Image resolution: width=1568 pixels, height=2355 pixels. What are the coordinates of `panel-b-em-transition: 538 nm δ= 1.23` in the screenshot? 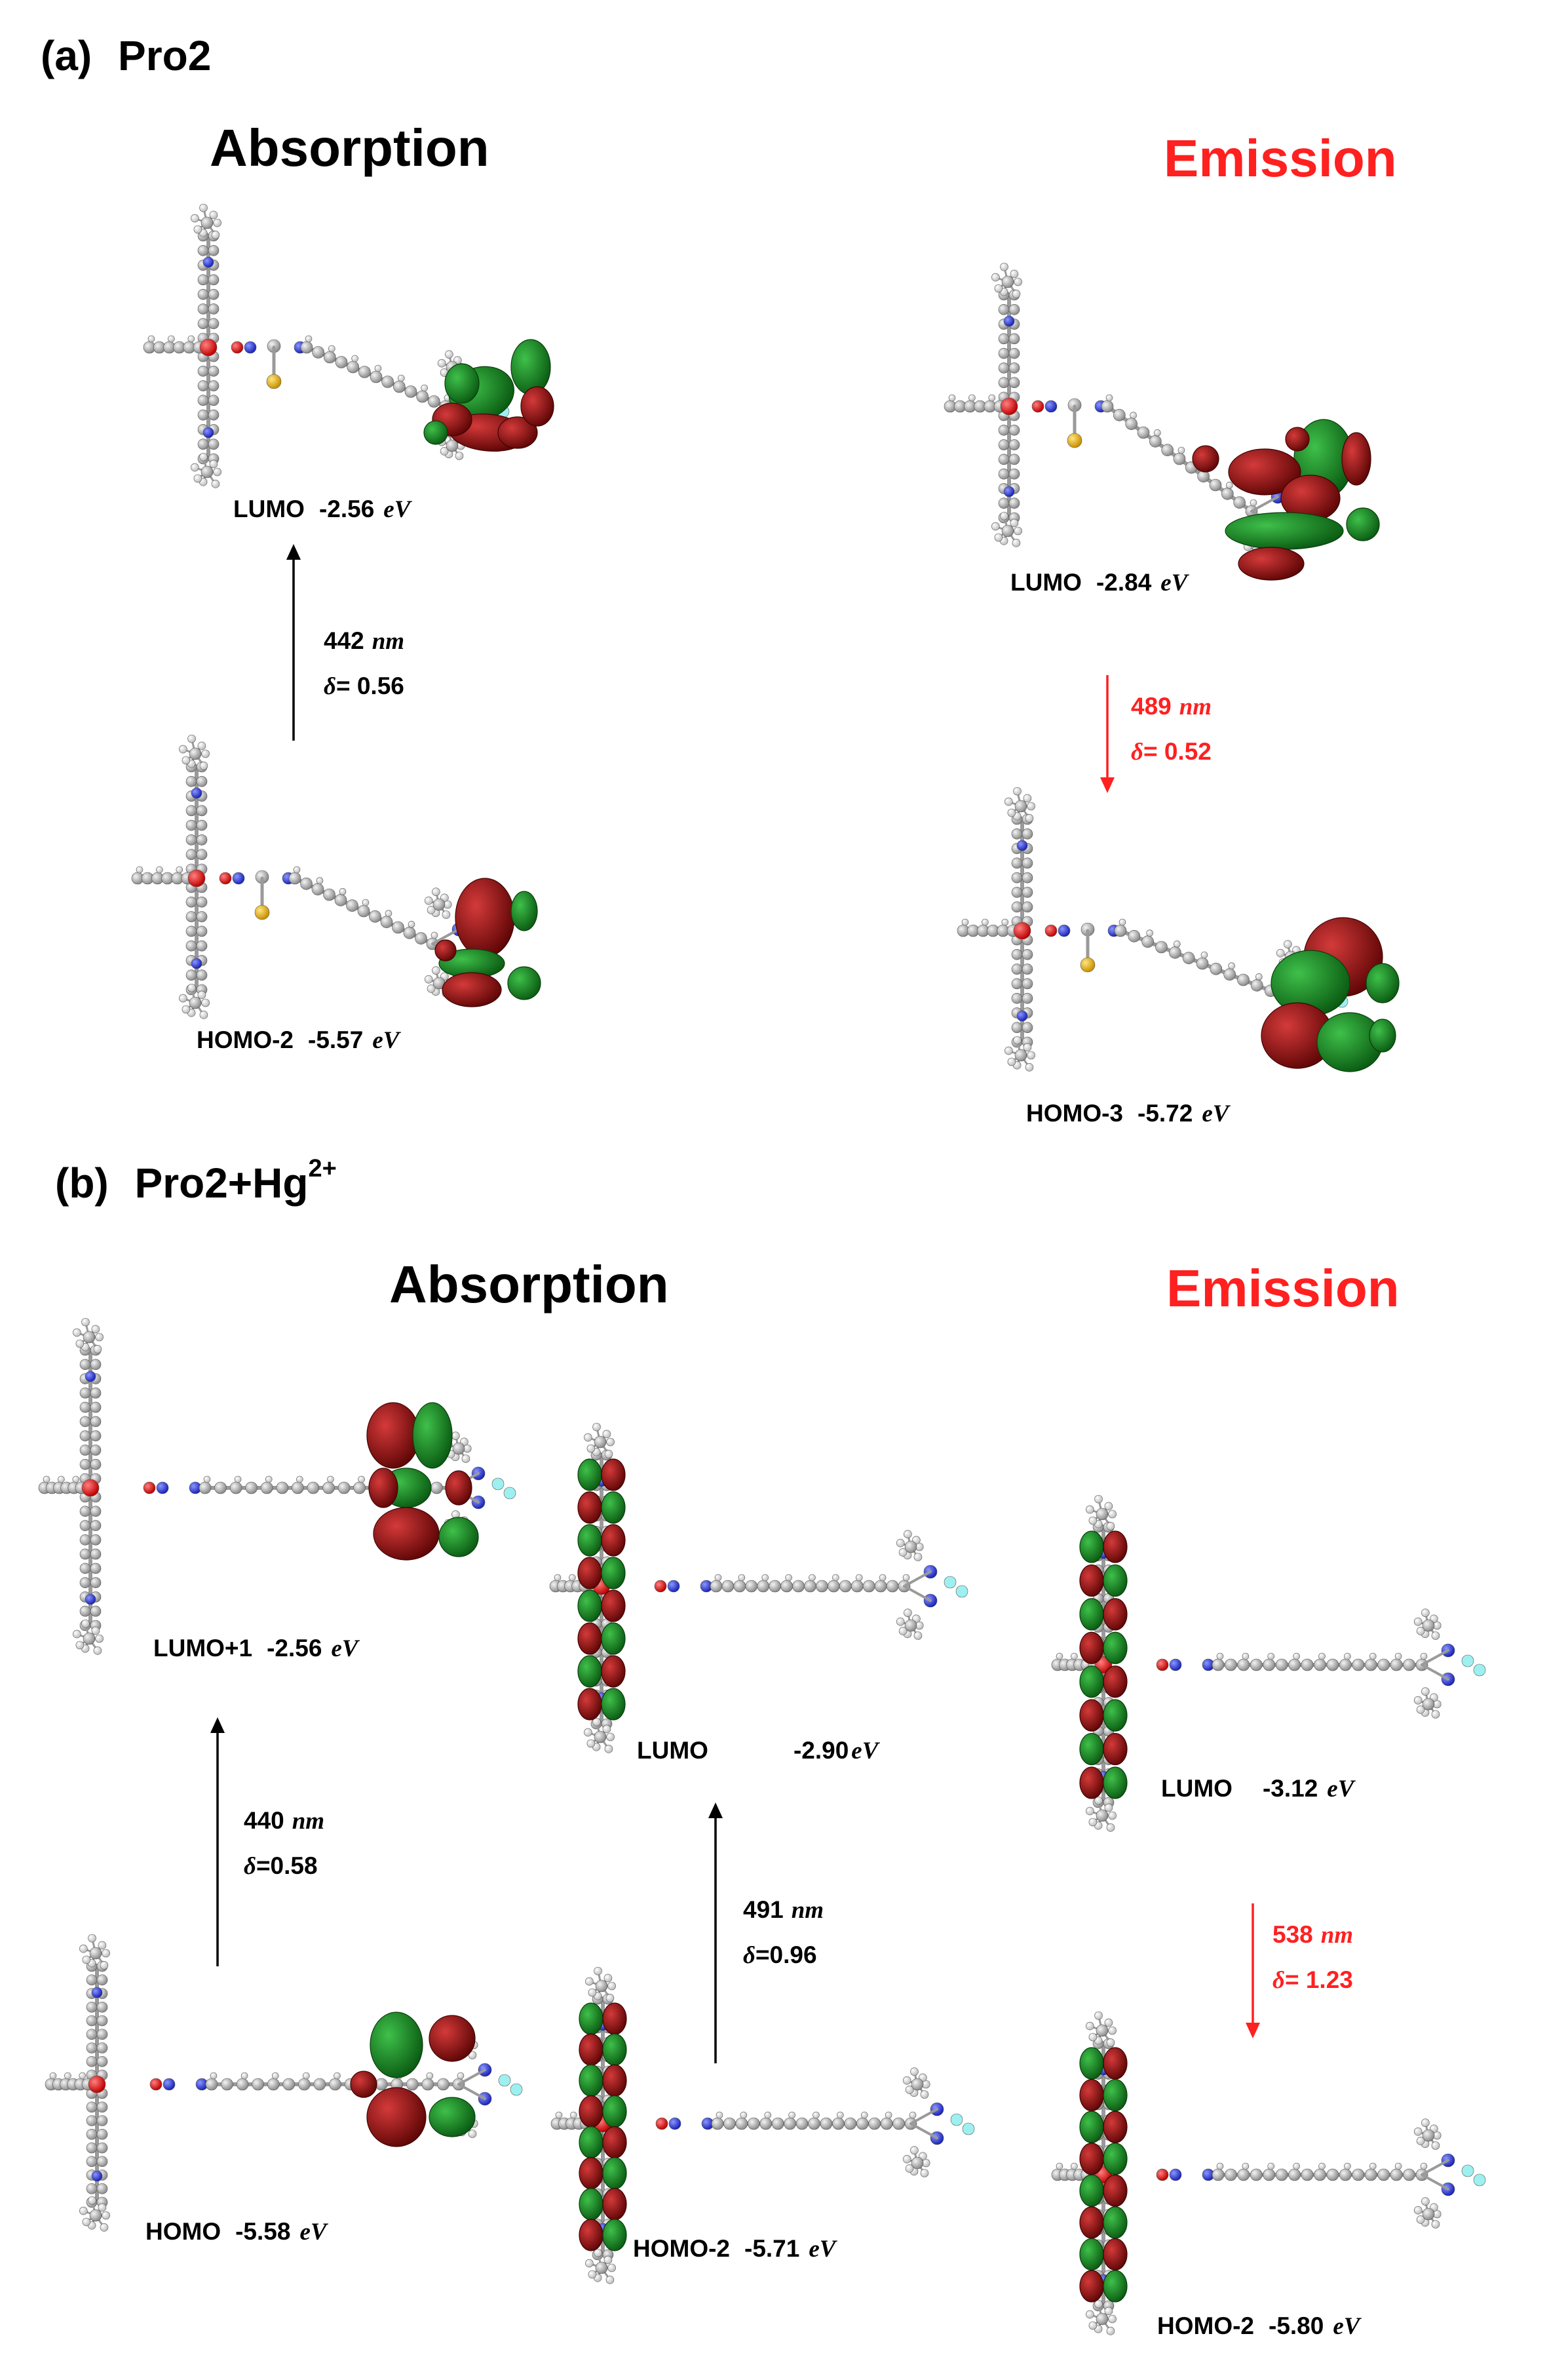 It's located at (1313, 1958).